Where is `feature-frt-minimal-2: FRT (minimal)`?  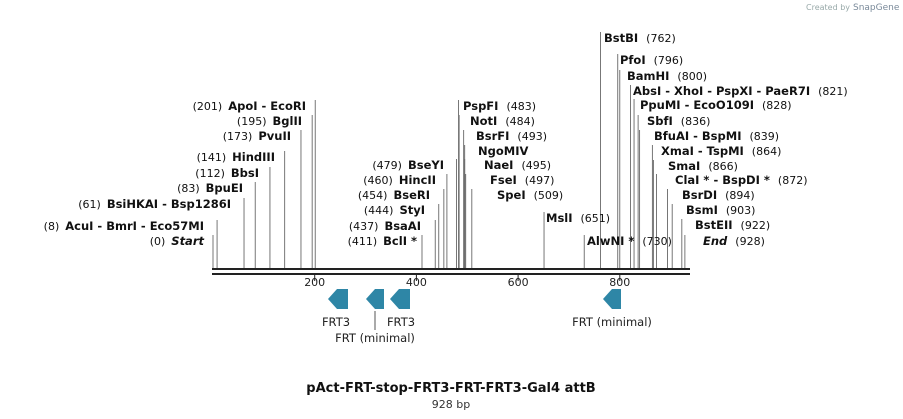 feature-frt-minimal-2: FRT (minimal) is located at coordinates (612, 309).